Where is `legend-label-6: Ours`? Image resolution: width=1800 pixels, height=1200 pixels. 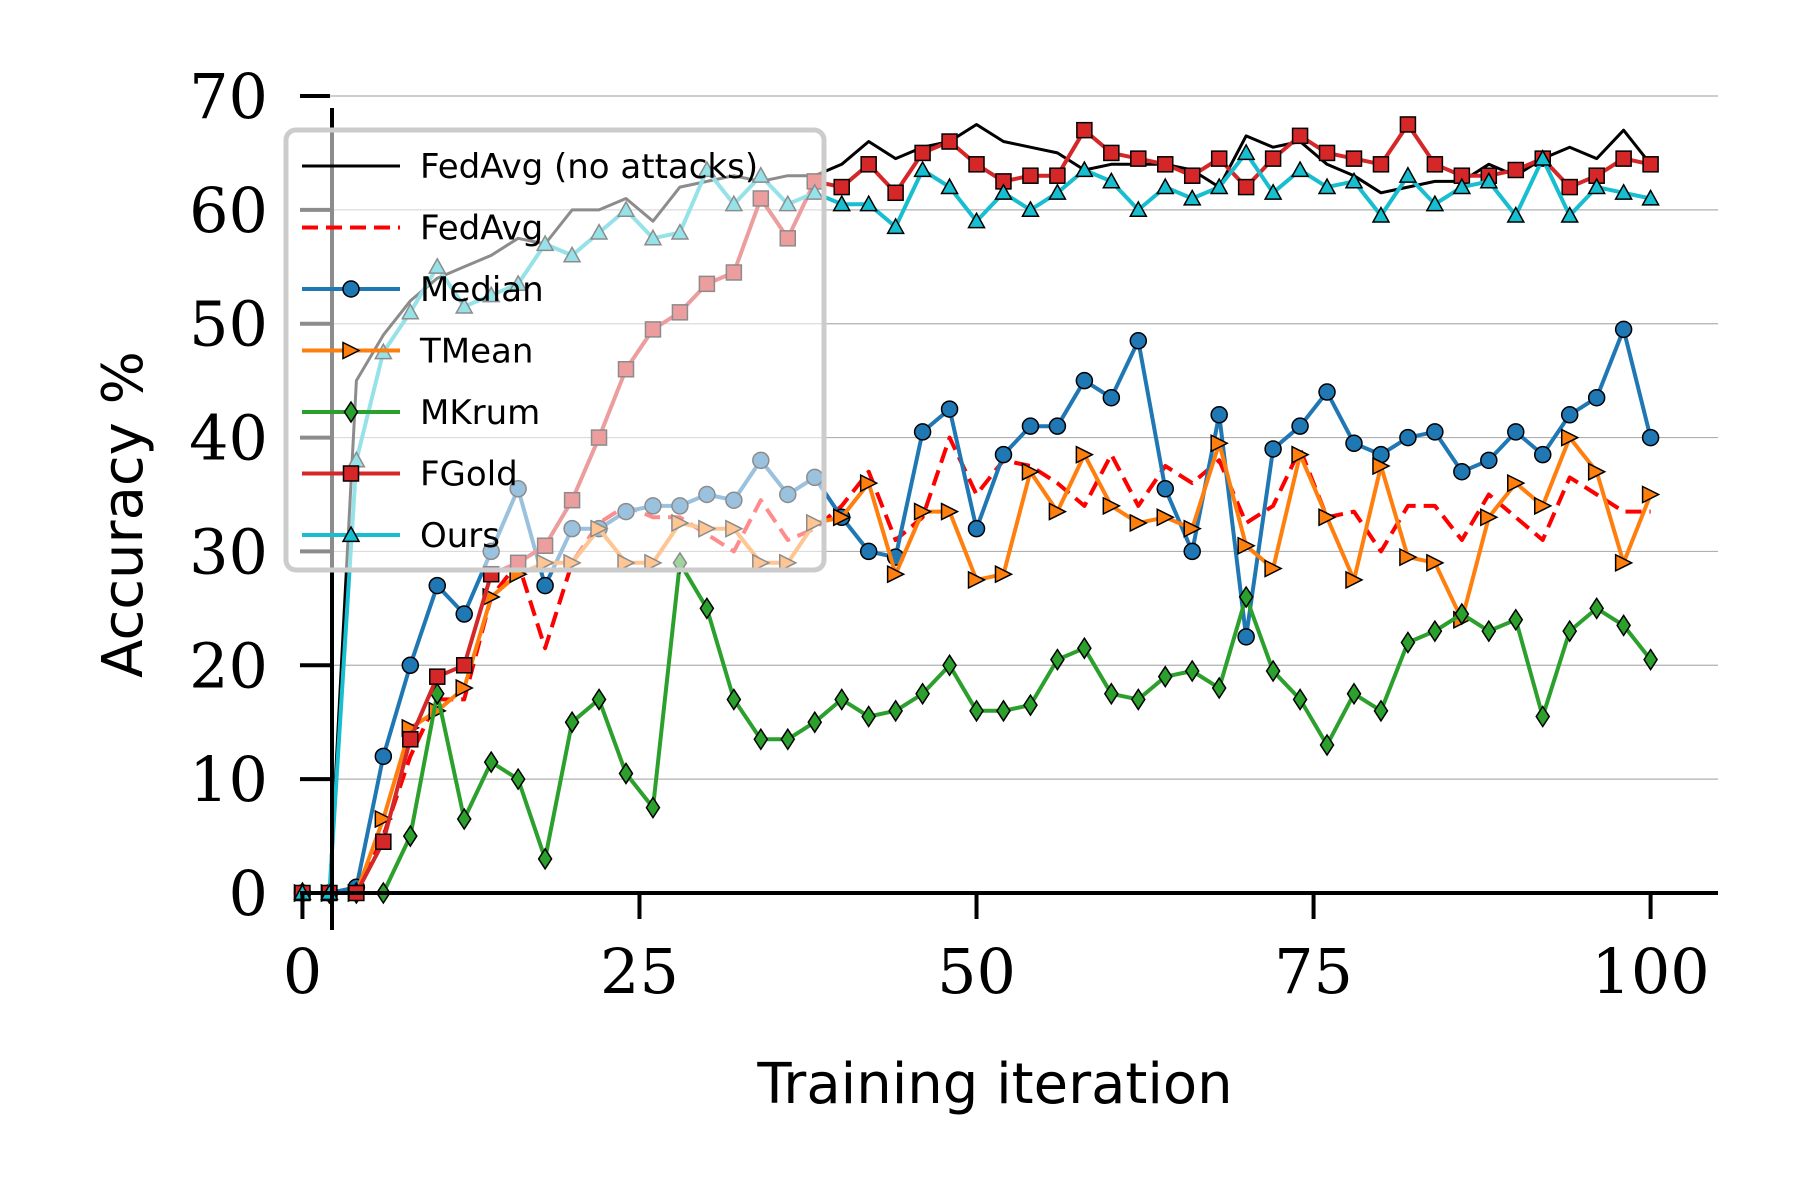 legend-label-6: Ours is located at coordinates (460, 536).